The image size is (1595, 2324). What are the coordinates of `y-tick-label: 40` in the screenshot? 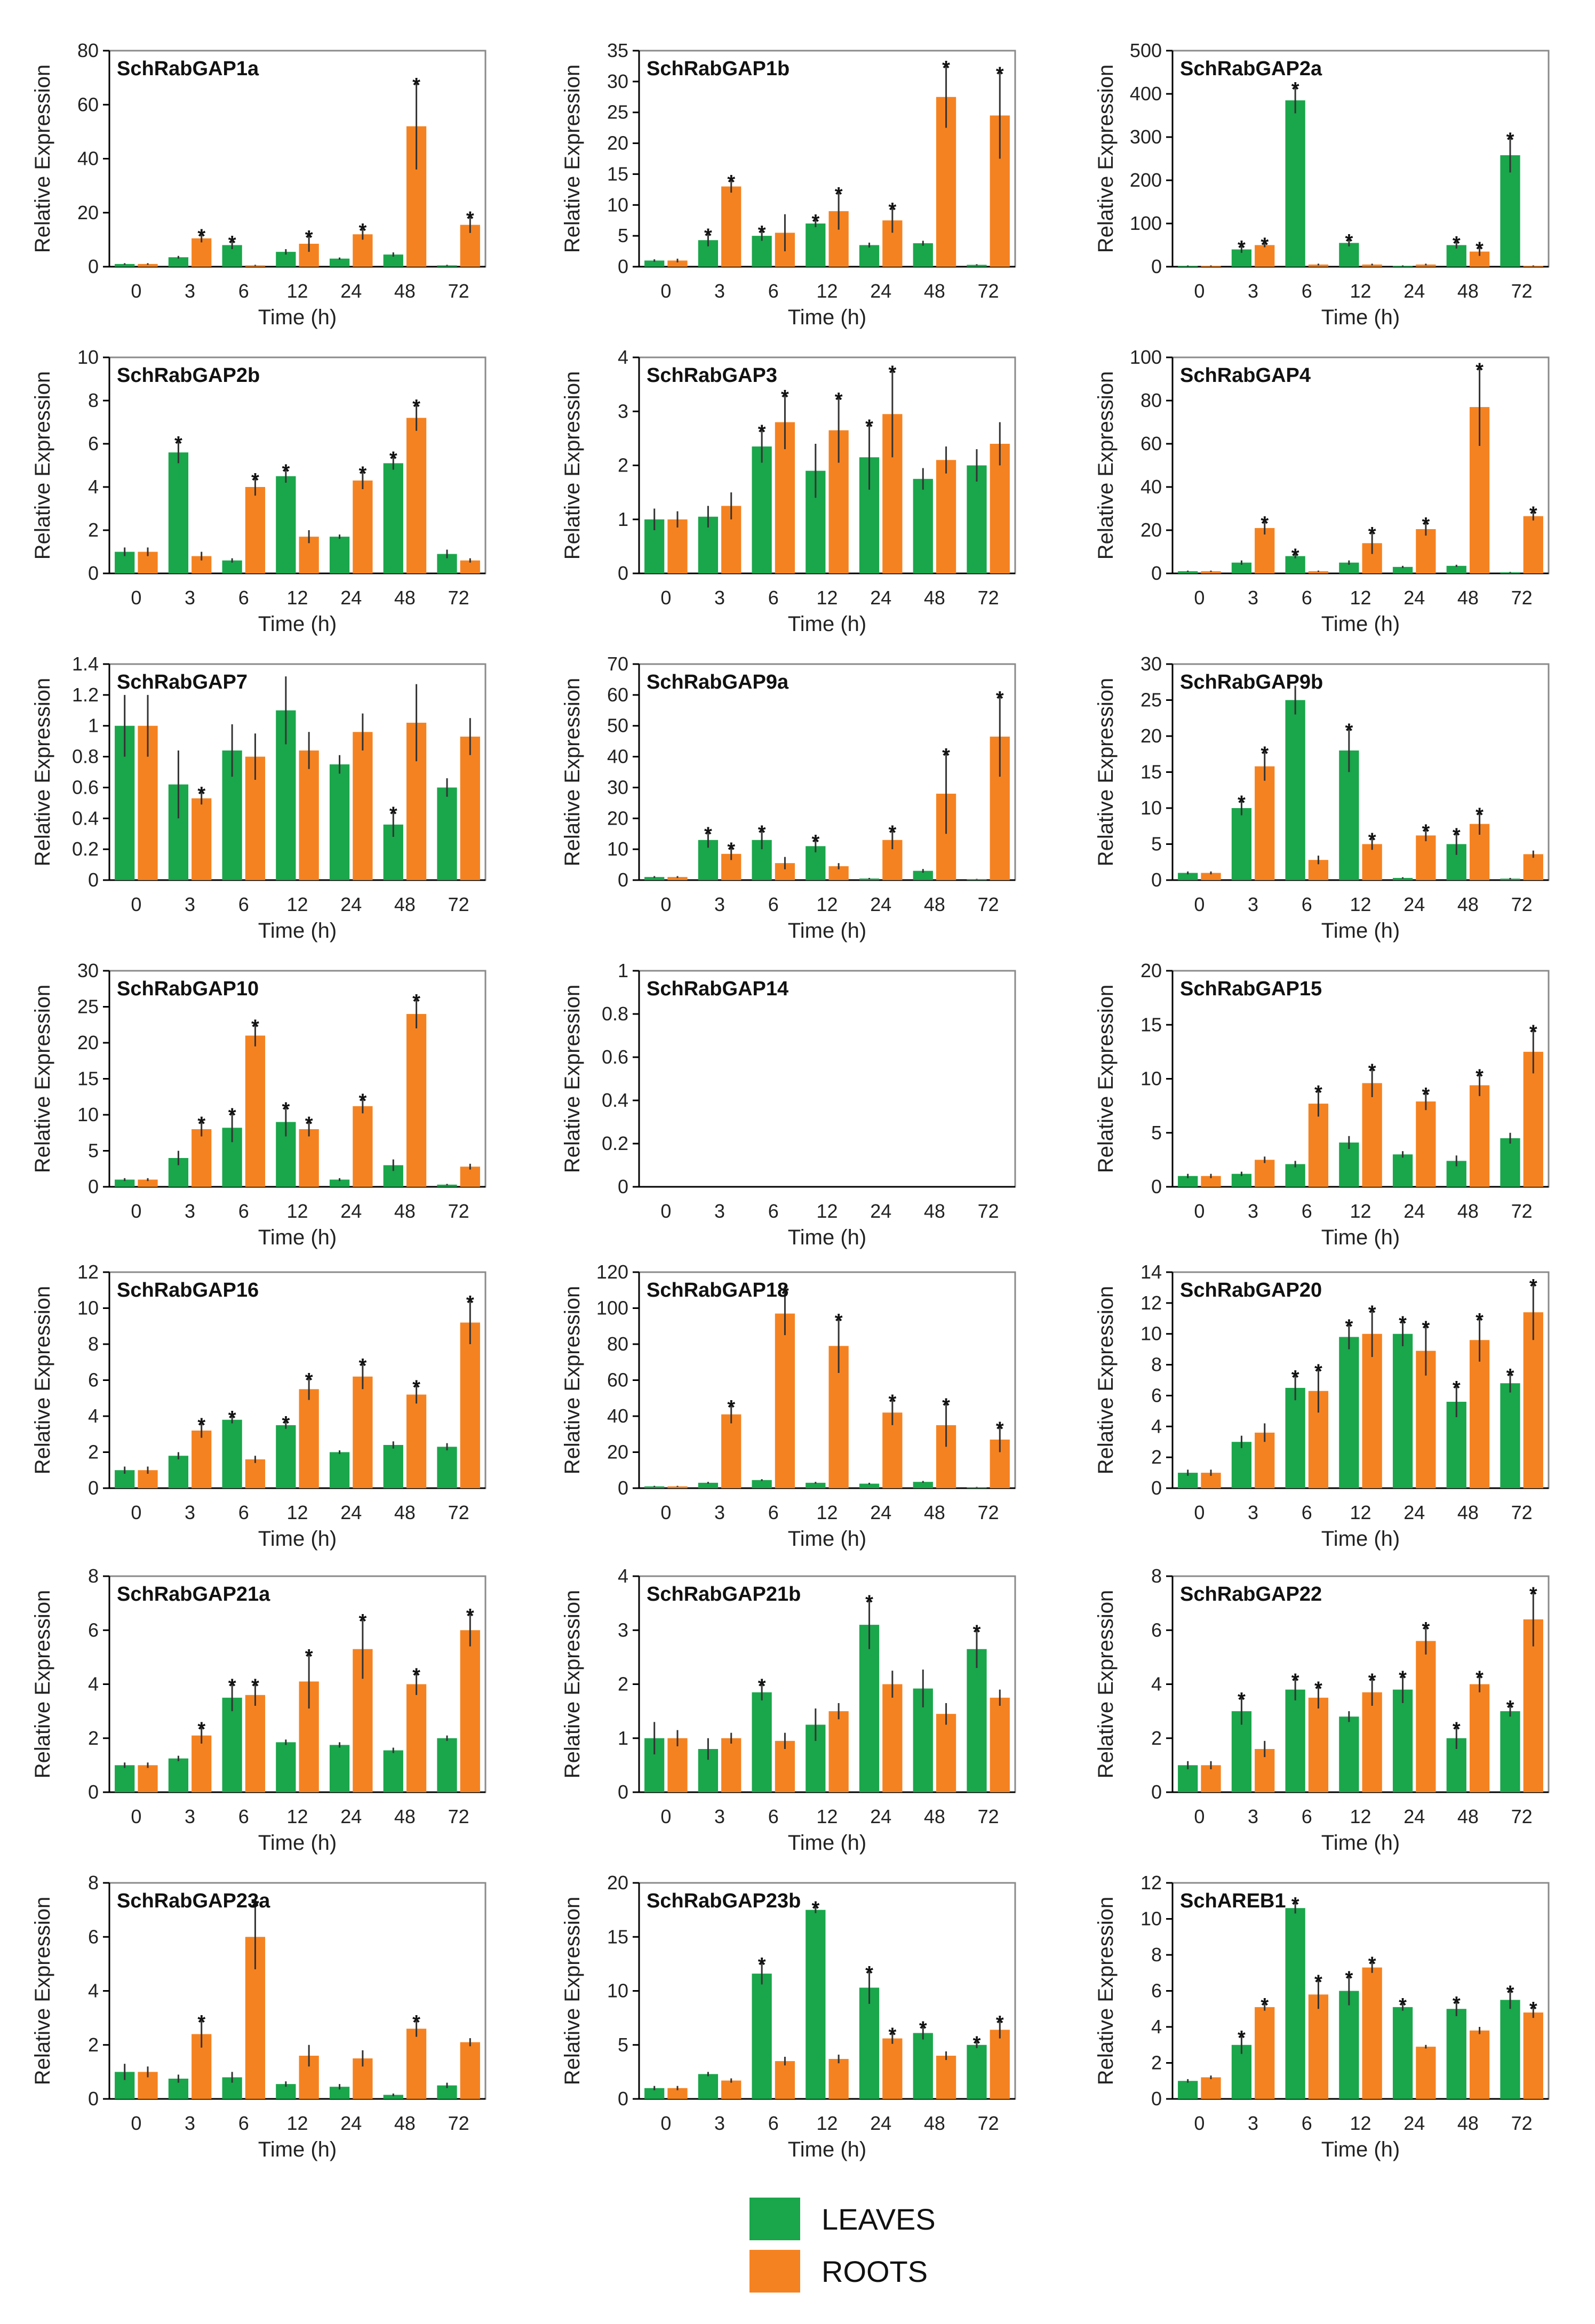 It's located at (617, 757).